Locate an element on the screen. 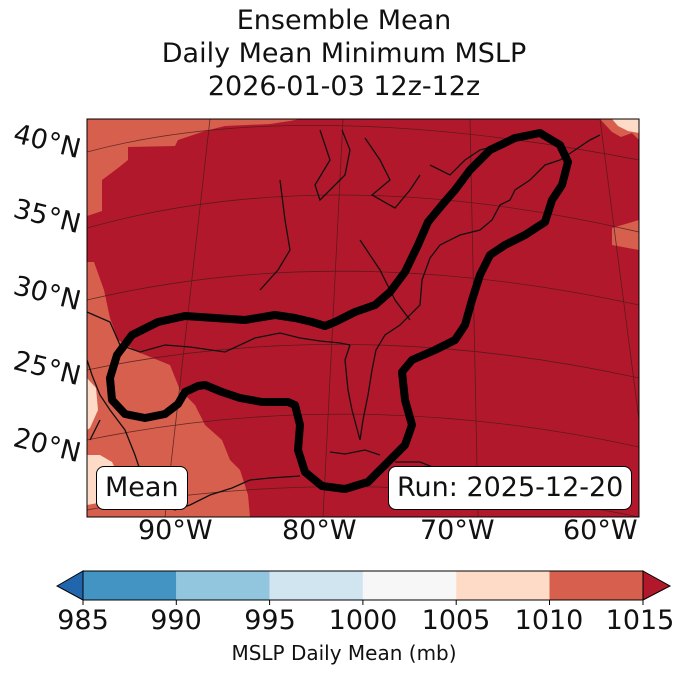  colorbar-tick-995: 995 is located at coordinates (270, 620).